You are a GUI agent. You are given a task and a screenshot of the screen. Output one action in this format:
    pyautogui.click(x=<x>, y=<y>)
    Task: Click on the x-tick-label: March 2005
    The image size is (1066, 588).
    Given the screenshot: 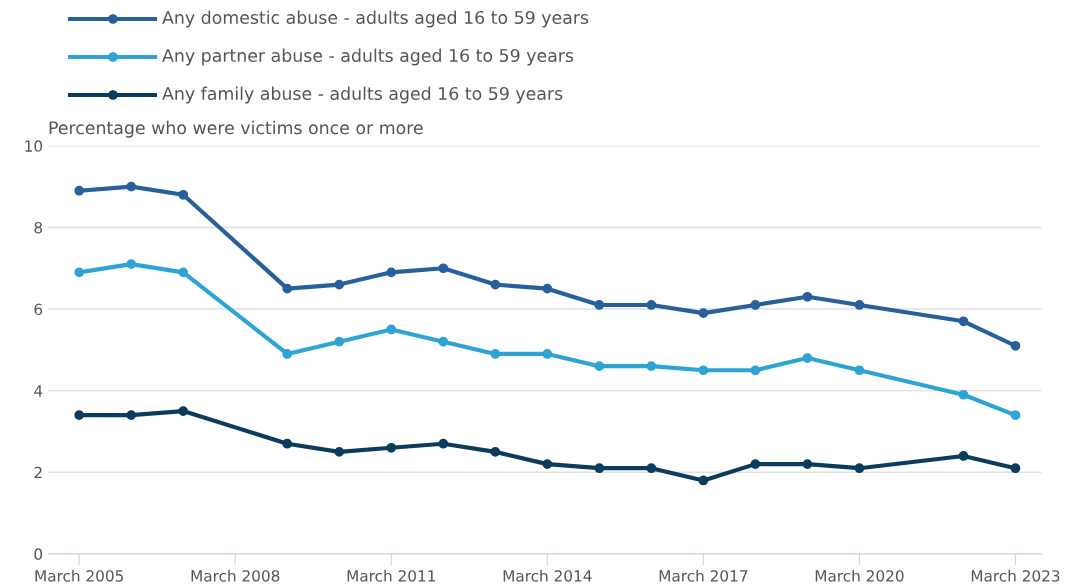 What is the action you would take?
    pyautogui.click(x=79, y=575)
    